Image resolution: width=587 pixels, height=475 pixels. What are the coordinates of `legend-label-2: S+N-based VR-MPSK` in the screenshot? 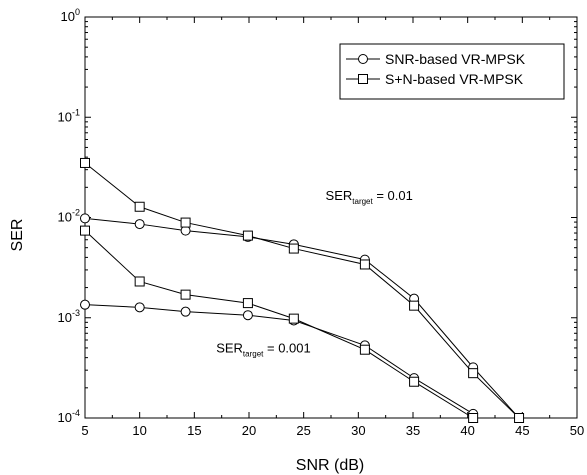 It's located at (454, 79).